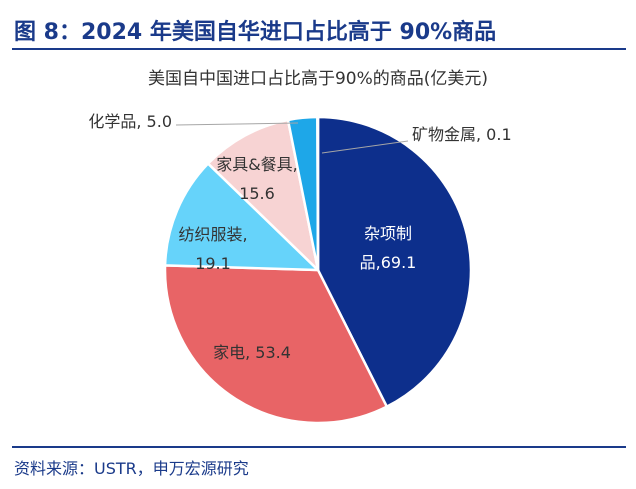 Image resolution: width=636 pixels, height=489 pixels. I want to click on footer-divider, so click(319, 447).